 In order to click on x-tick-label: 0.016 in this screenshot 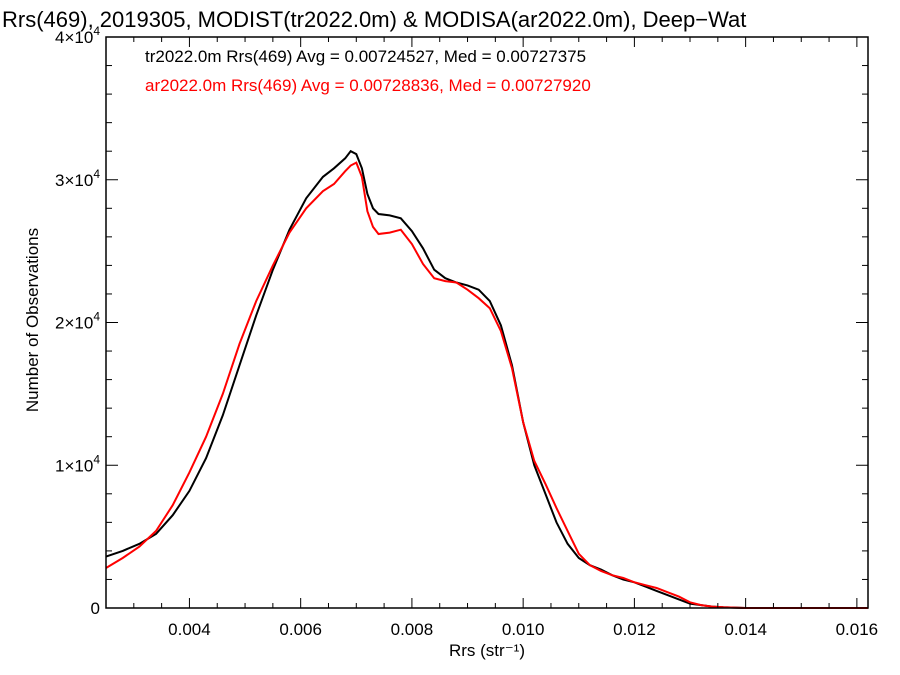, I will do `click(857, 629)`.